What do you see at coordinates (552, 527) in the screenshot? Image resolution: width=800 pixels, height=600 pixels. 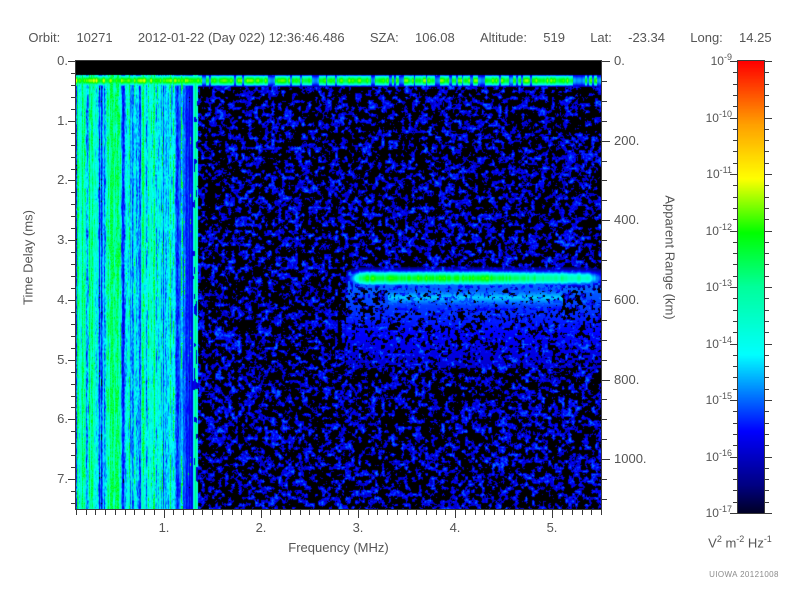 I see `x-tick-label: 5.` at bounding box center [552, 527].